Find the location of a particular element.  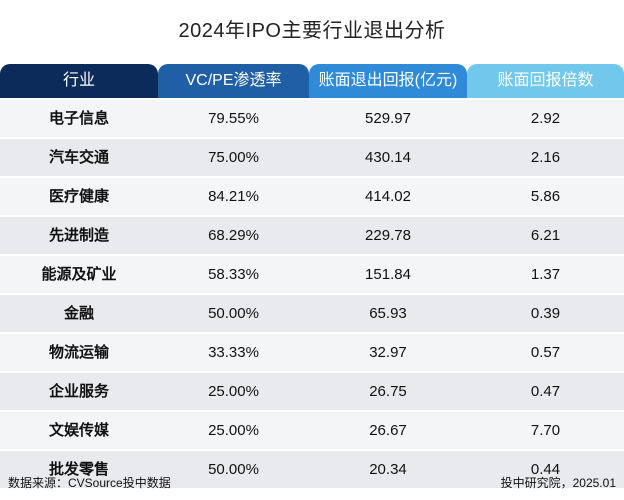

exit-return-cell: 151.84 is located at coordinates (388, 274).